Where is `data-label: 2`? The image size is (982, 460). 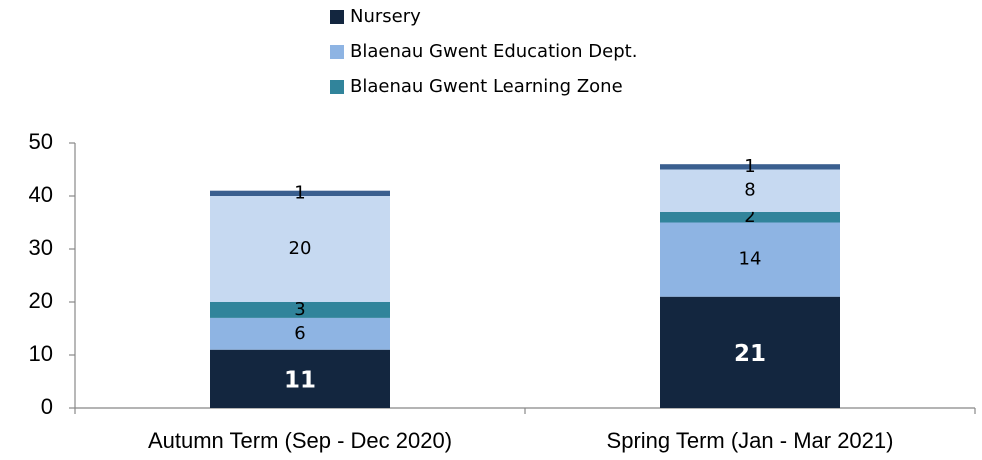
data-label: 2 is located at coordinates (749, 216).